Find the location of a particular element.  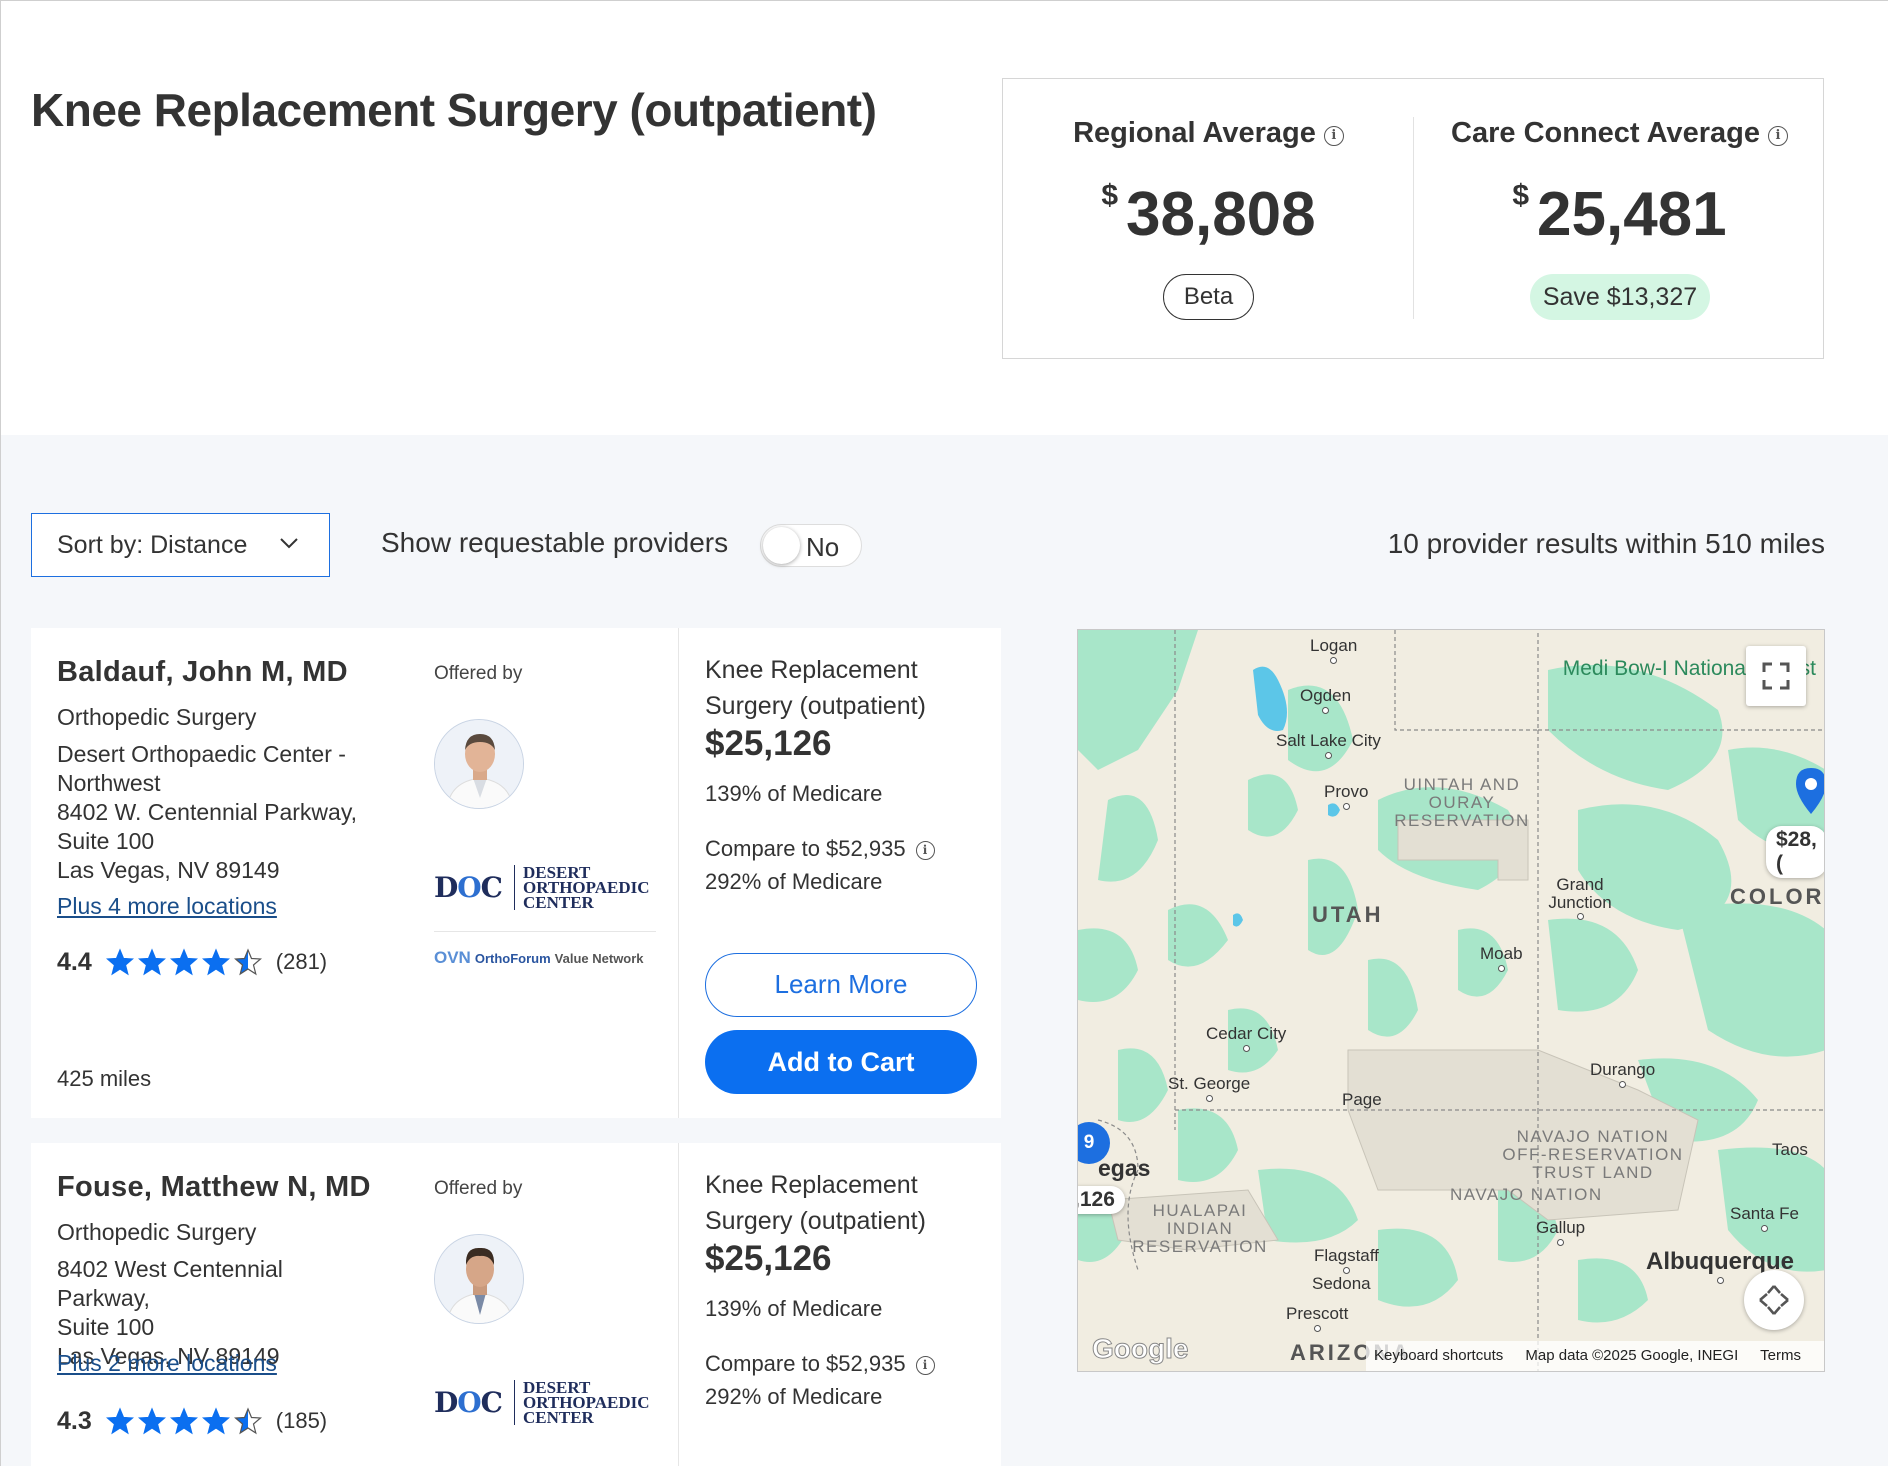

fullscreen-button is located at coordinates (1776, 676).